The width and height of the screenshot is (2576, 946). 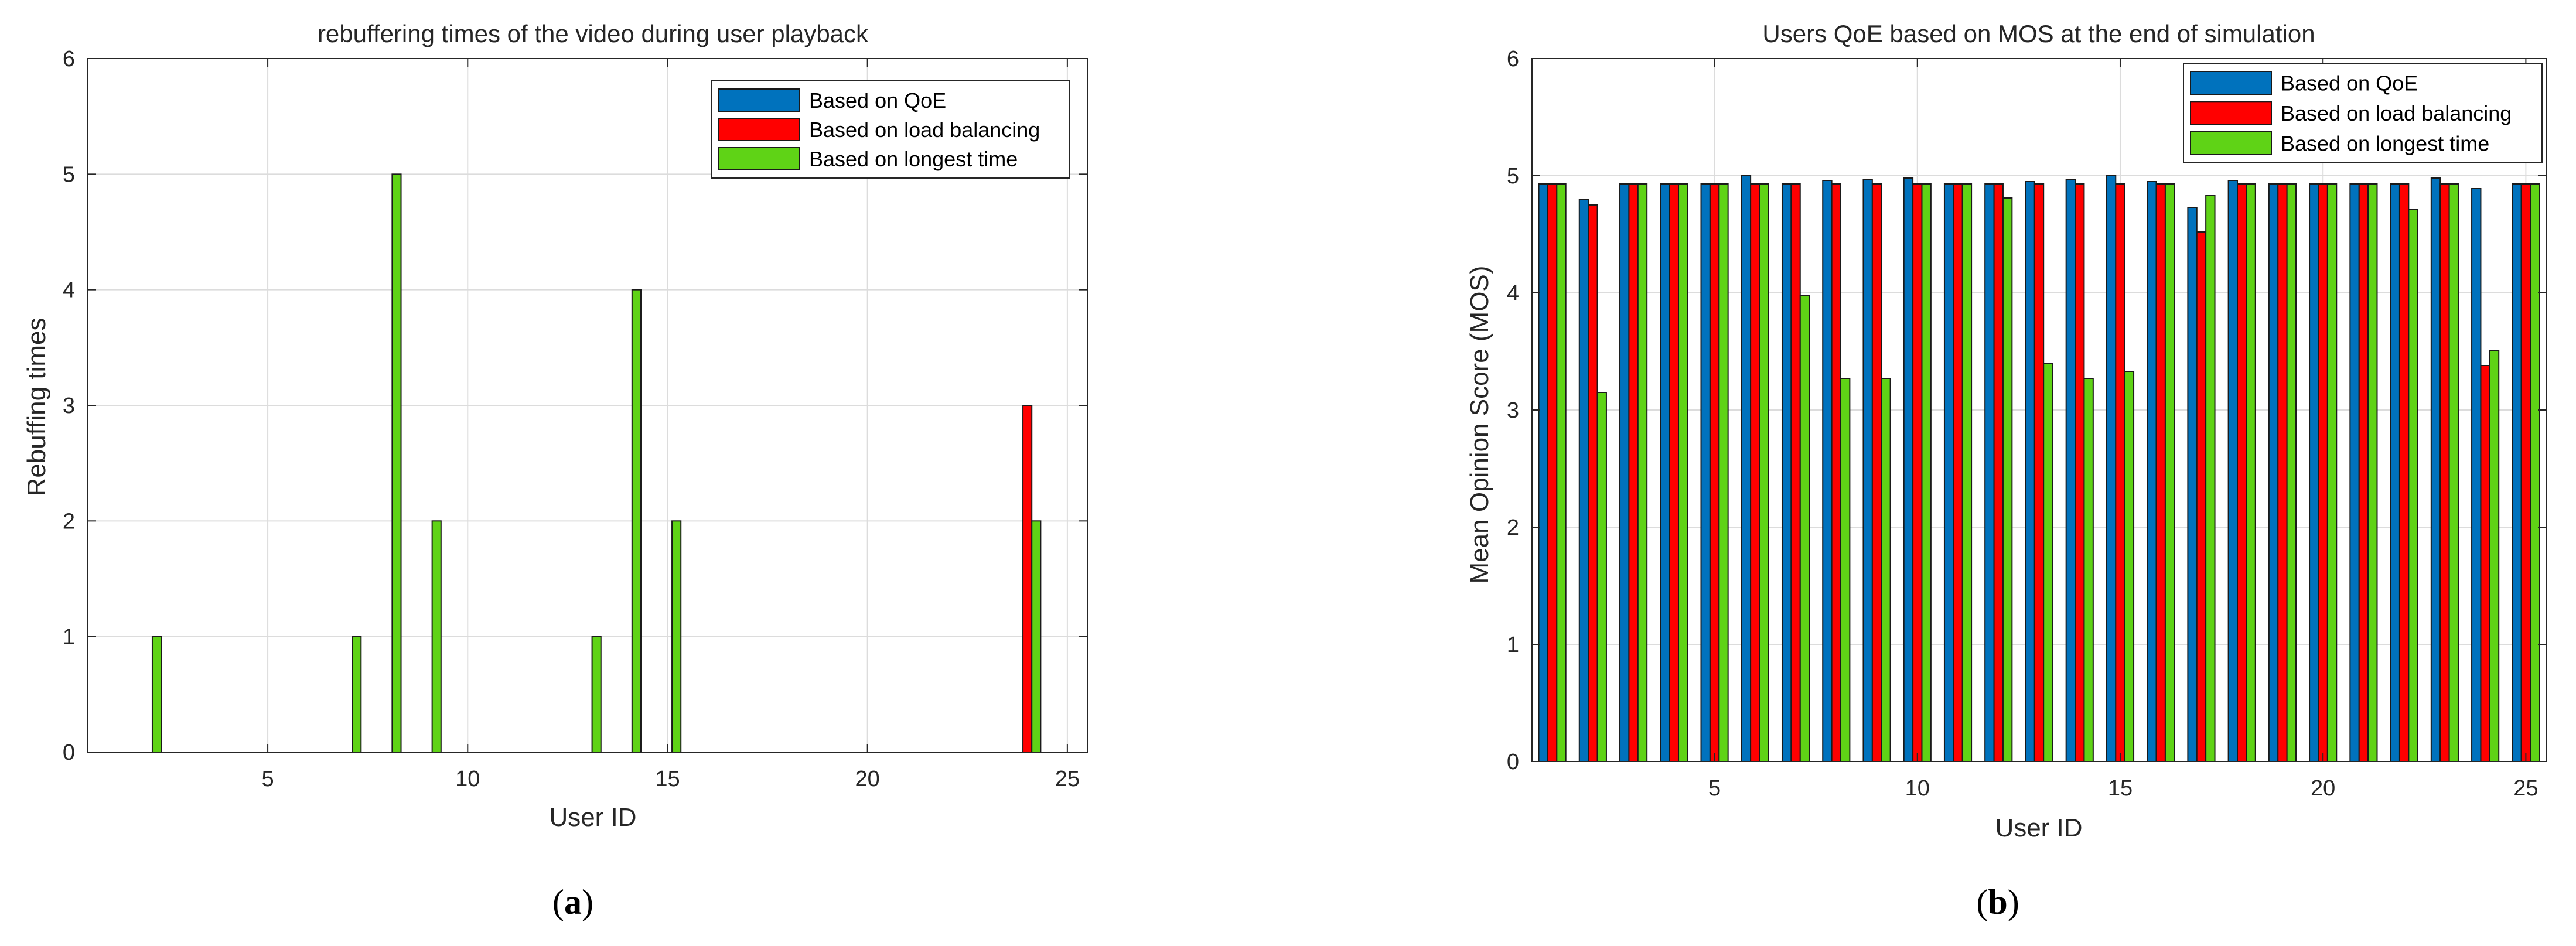 What do you see at coordinates (69, 521) in the screenshot?
I see `chart-a-y-tick-label-2: 2` at bounding box center [69, 521].